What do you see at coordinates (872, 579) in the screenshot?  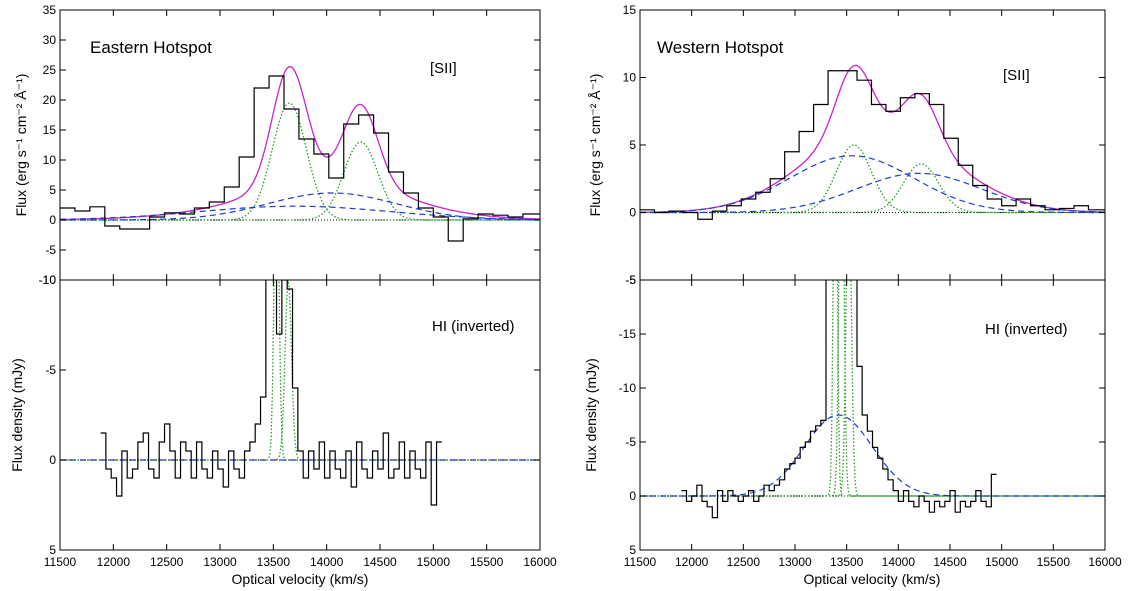 I see `western-xlabel: Optical velocity (km/s)` at bounding box center [872, 579].